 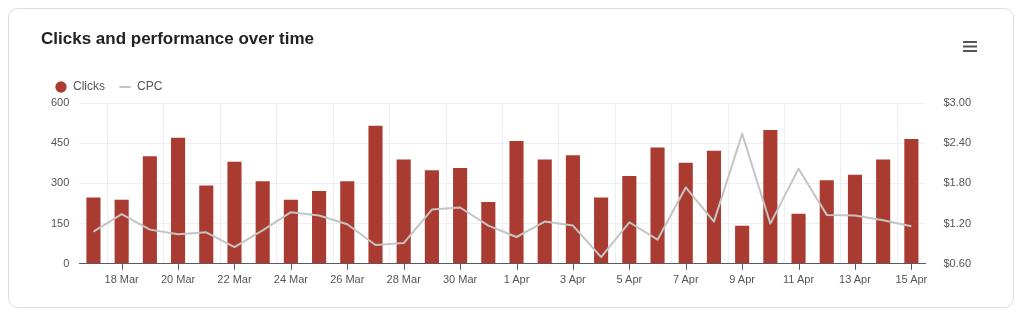 What do you see at coordinates (291, 279) in the screenshot?
I see `x-tick-label: 24 Mar` at bounding box center [291, 279].